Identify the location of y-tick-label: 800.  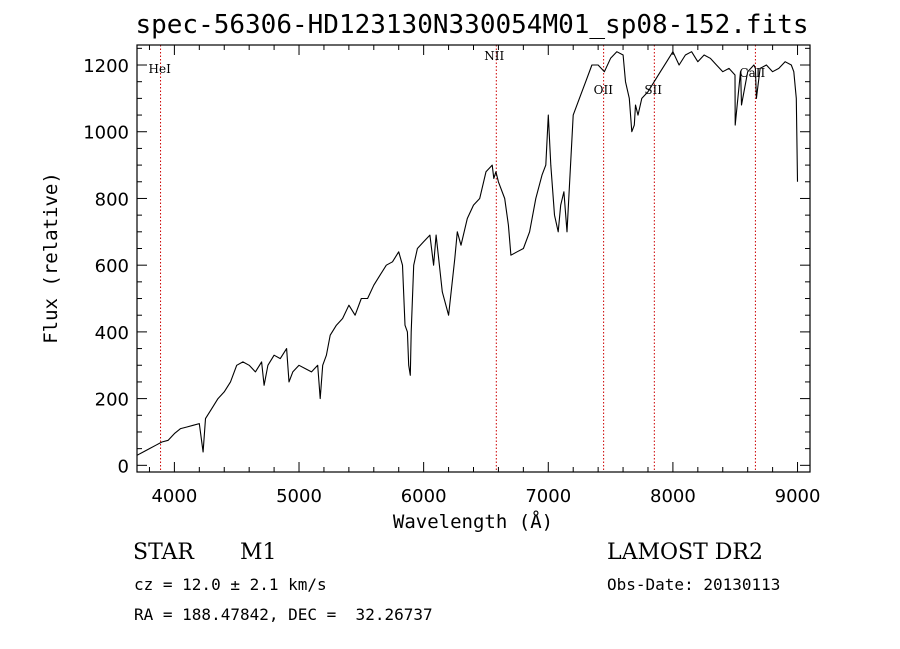
(112, 199).